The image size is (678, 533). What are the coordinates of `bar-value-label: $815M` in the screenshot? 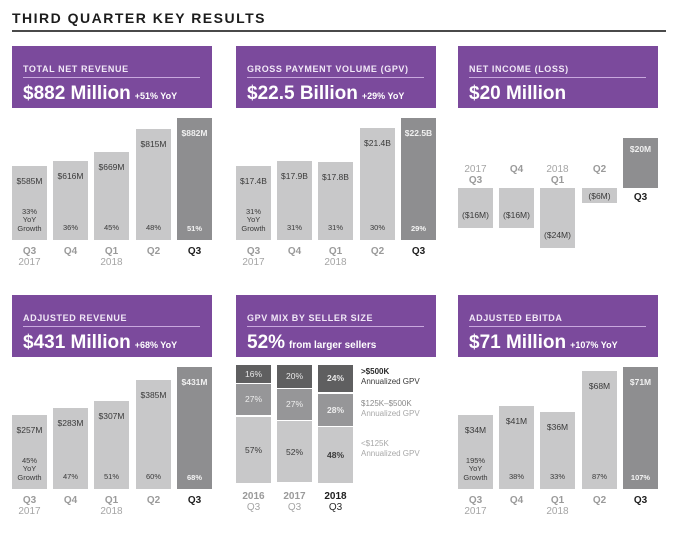 It's located at (153, 143).